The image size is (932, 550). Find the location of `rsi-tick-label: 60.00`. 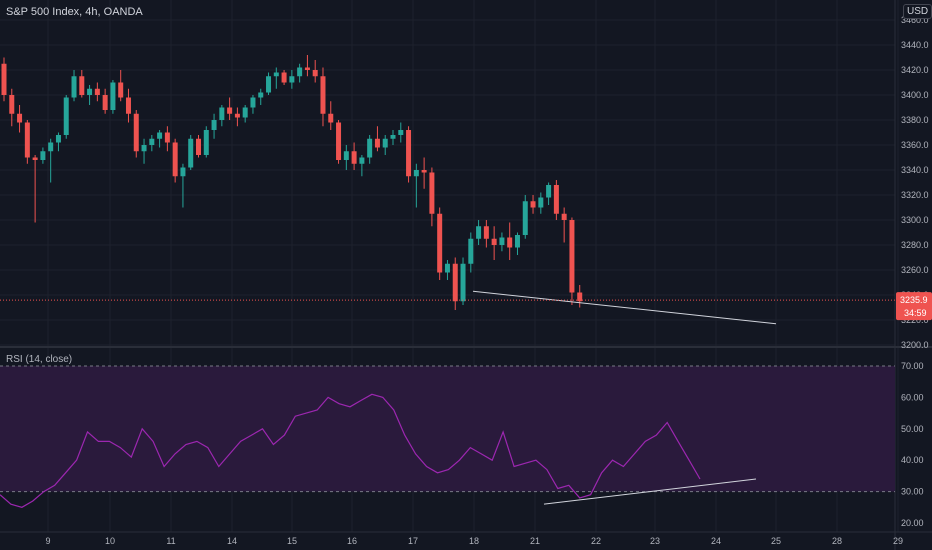

rsi-tick-label: 60.00 is located at coordinates (912, 397).